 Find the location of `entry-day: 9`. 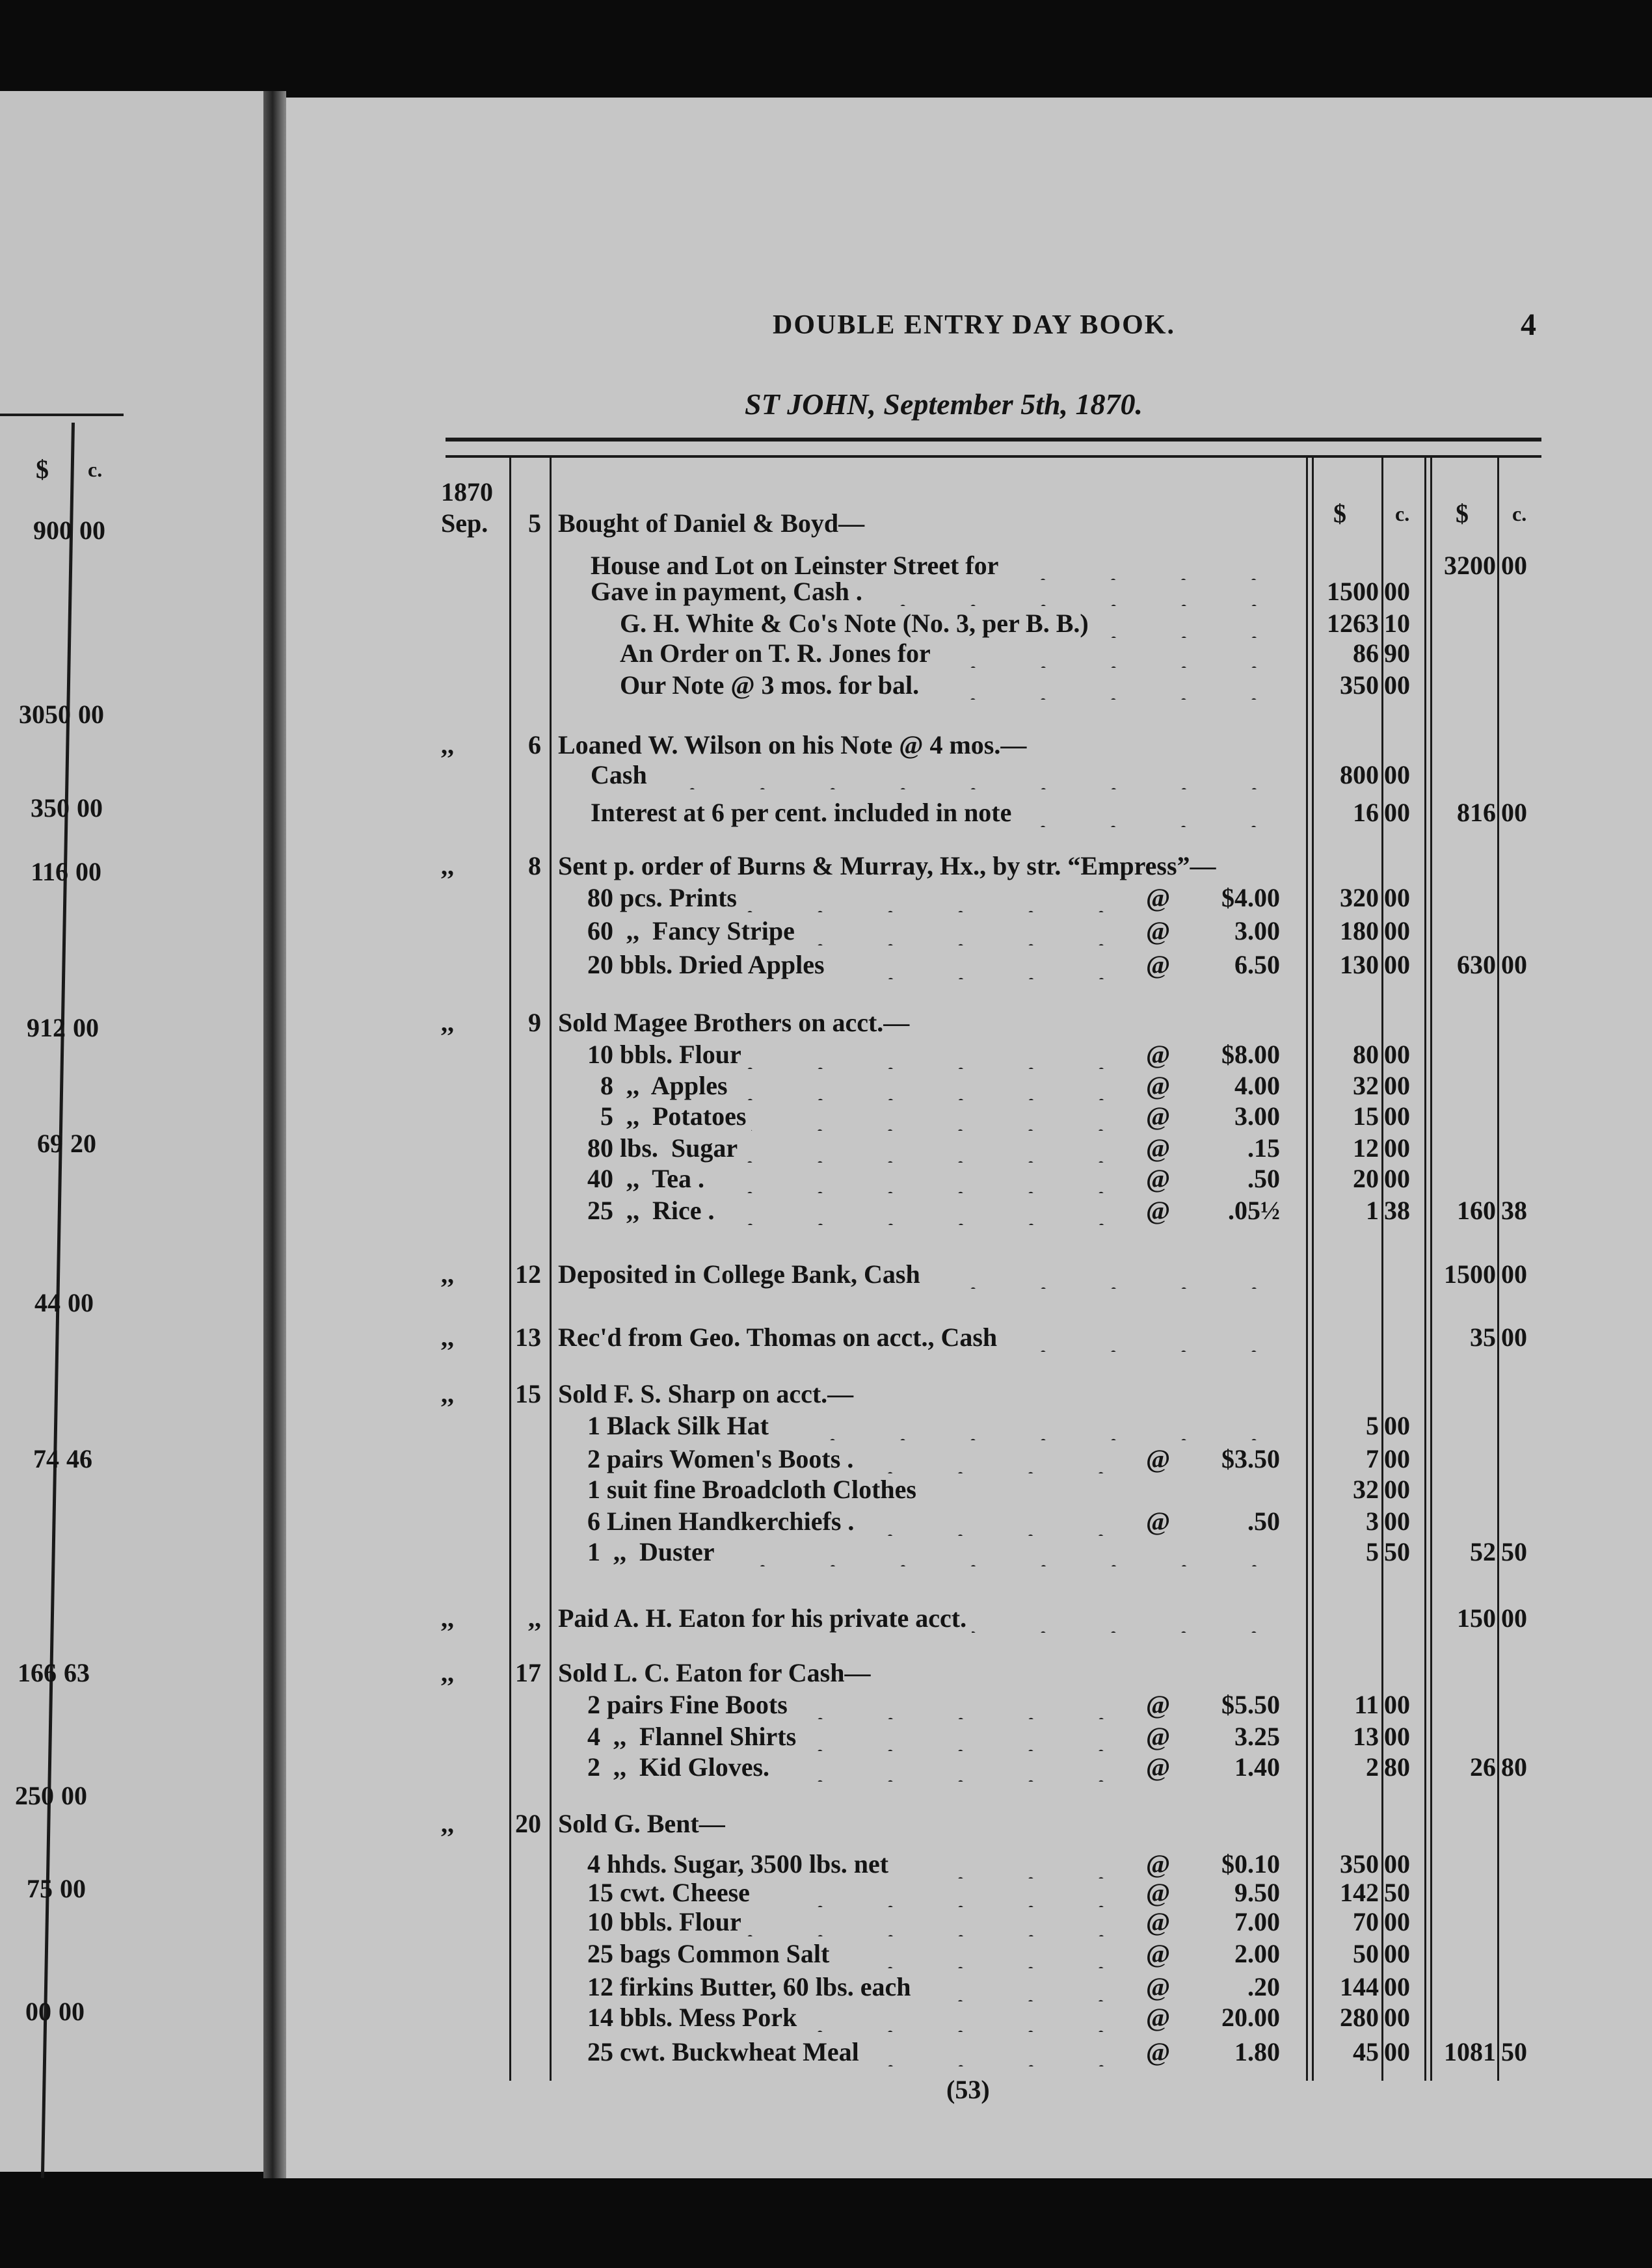

entry-day: 9 is located at coordinates (534, 1022).